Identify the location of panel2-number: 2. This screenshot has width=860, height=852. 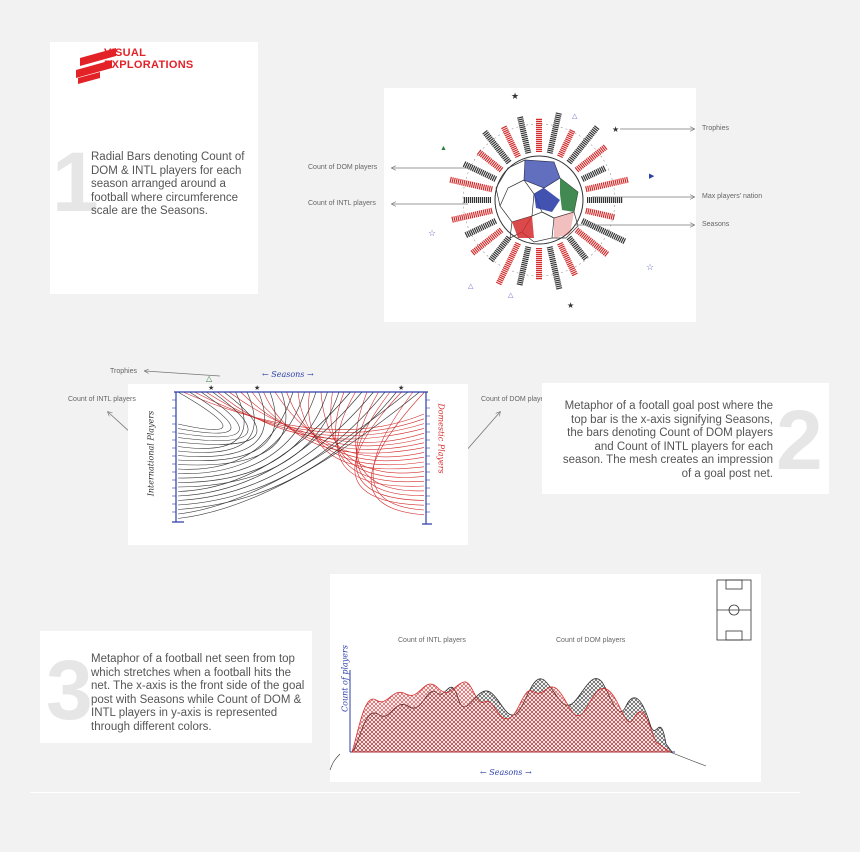
(799, 440).